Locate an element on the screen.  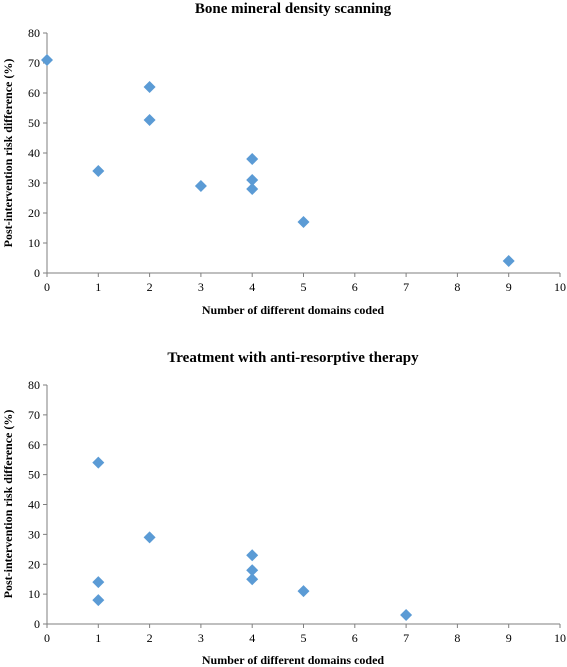
data-points is located at coordinates (252, 539).